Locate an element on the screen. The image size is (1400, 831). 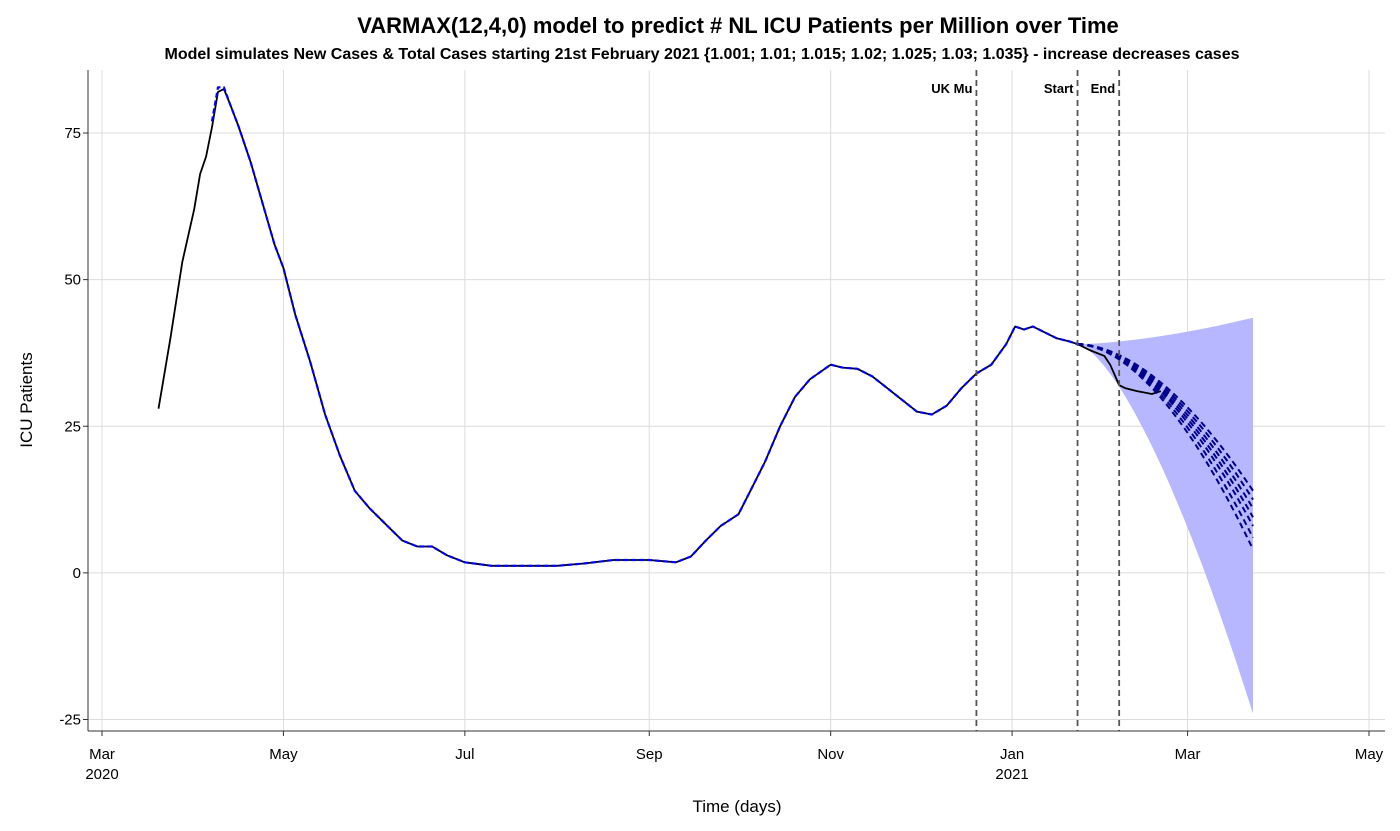
y-axis-label: ICU Patients is located at coordinates (26, 399).